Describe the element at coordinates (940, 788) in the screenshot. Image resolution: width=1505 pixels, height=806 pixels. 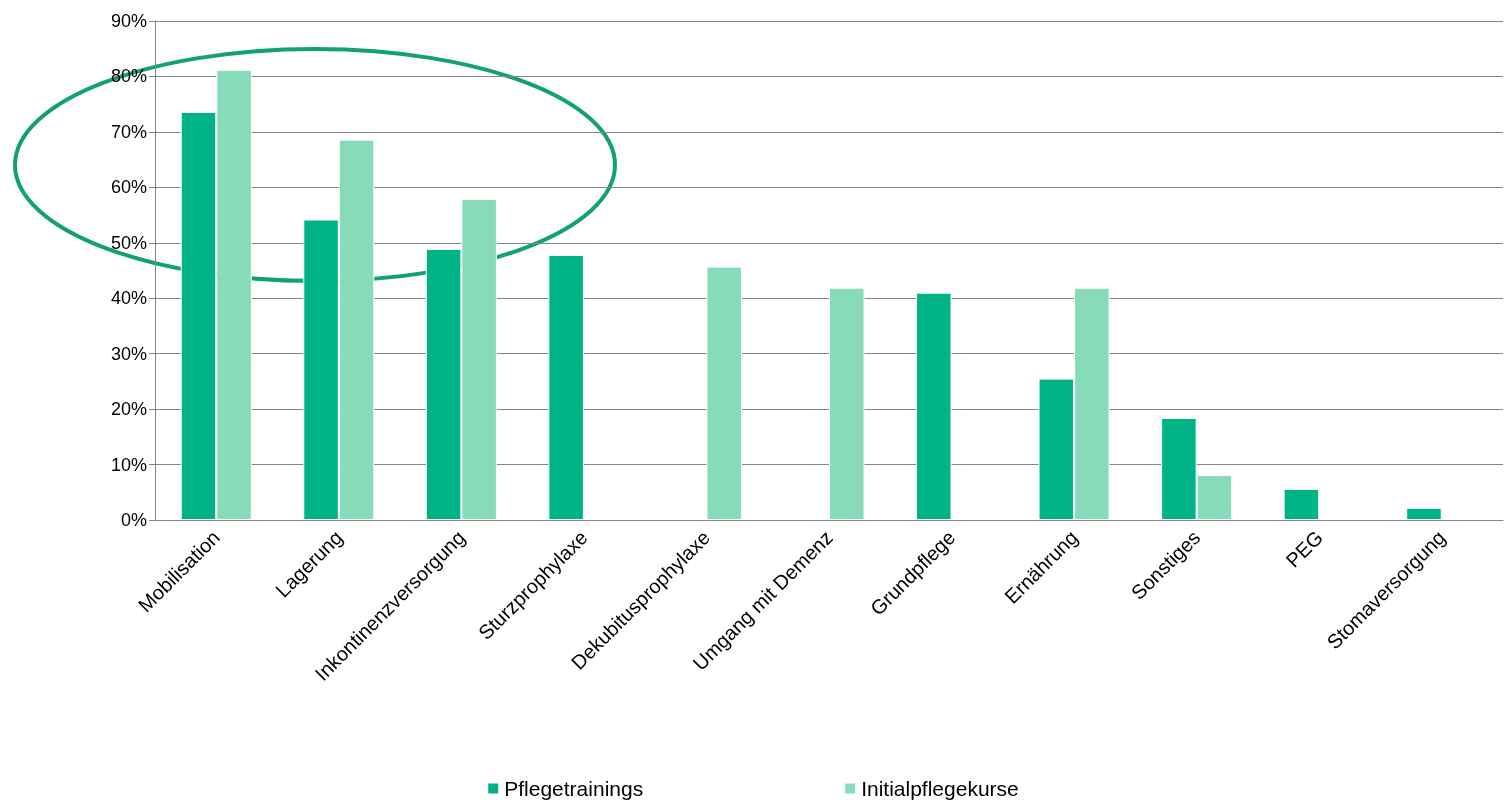
I see `legend-label: Initialpflegekurse` at that location.